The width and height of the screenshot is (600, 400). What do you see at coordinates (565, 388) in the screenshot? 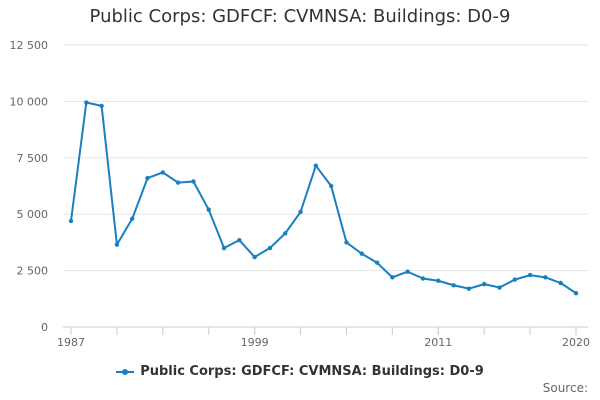
I see `source-label: Source:` at bounding box center [565, 388].